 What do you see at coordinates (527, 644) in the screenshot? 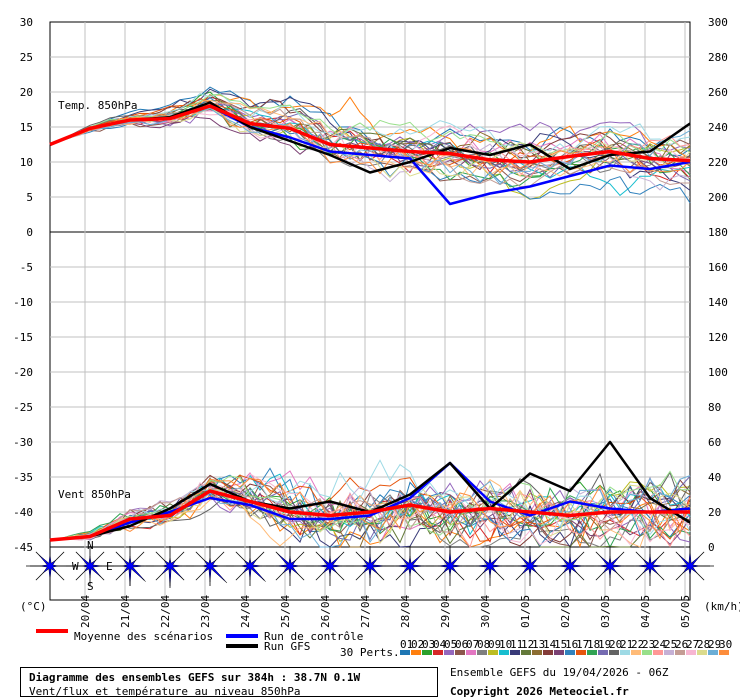
I see `pert-number: 12` at bounding box center [527, 644].